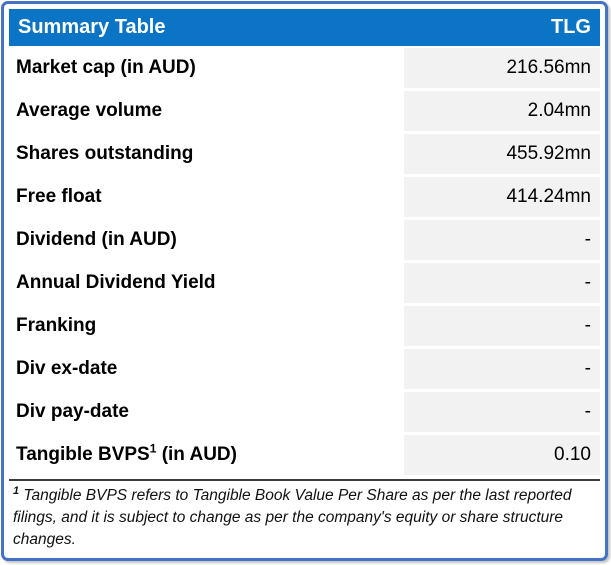 This screenshot has width=611, height=565. I want to click on table-row: Div ex-date -, so click(304, 368).